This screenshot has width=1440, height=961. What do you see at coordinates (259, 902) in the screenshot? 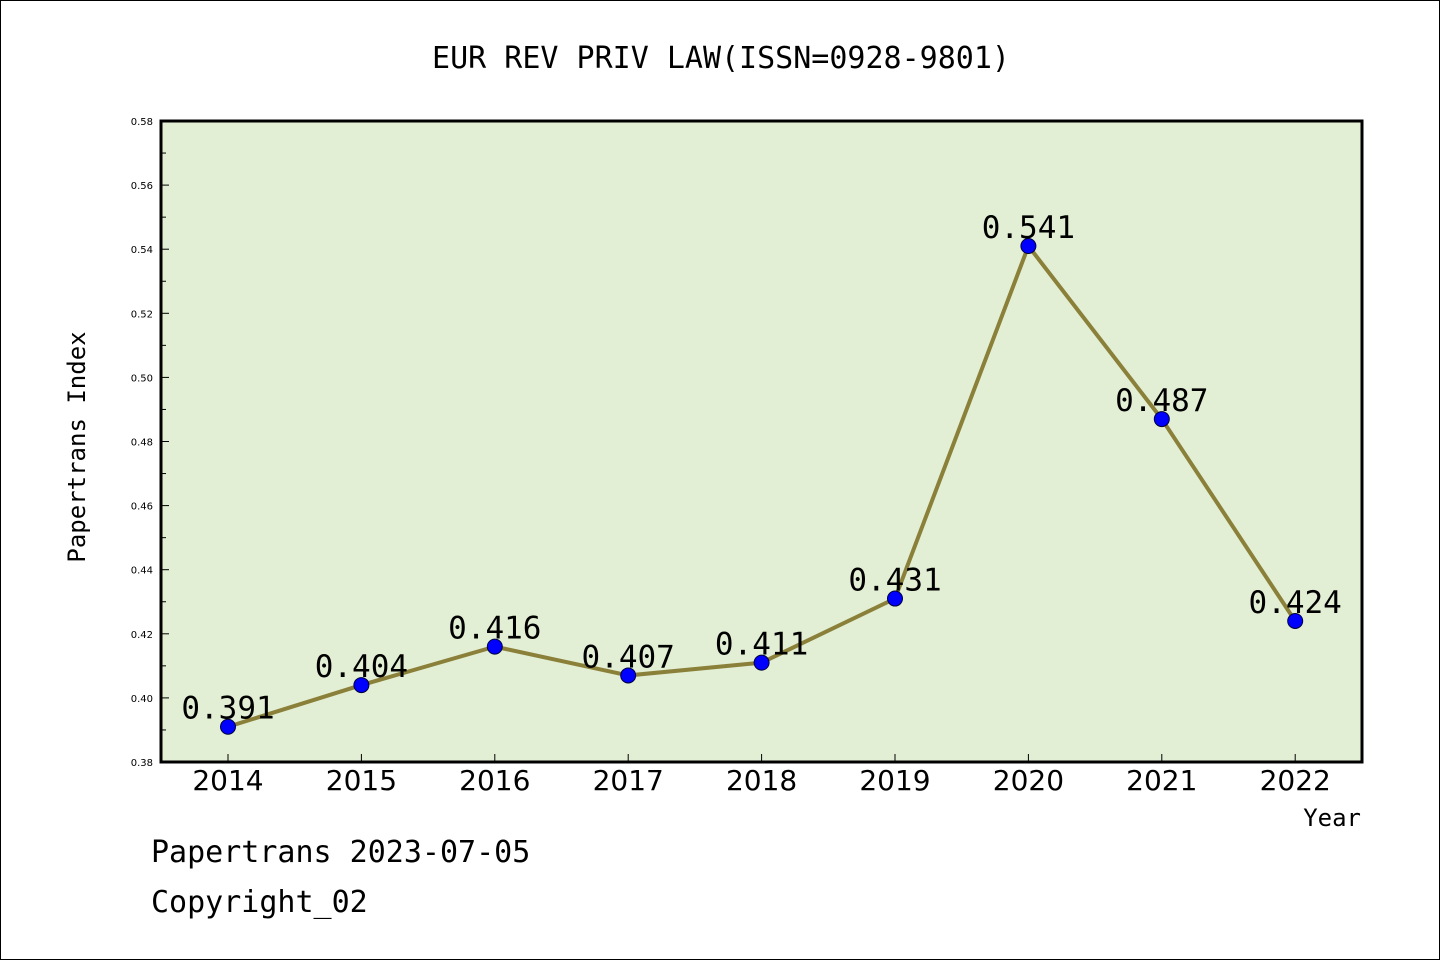
I see `footer-copyright: Copyright_02` at bounding box center [259, 902].